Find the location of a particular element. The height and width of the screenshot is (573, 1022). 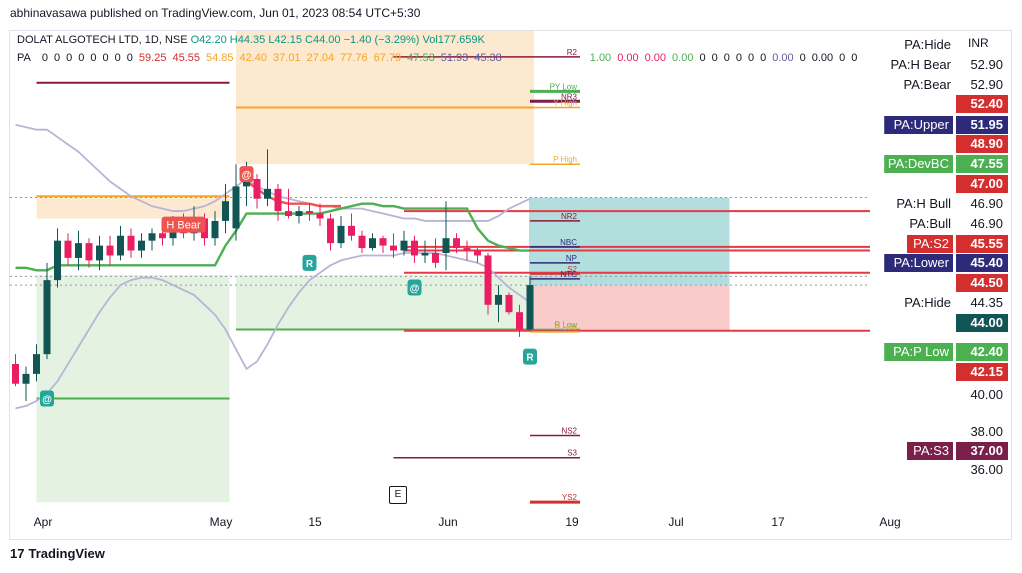

signal-marker-label: R is located at coordinates (530, 358).